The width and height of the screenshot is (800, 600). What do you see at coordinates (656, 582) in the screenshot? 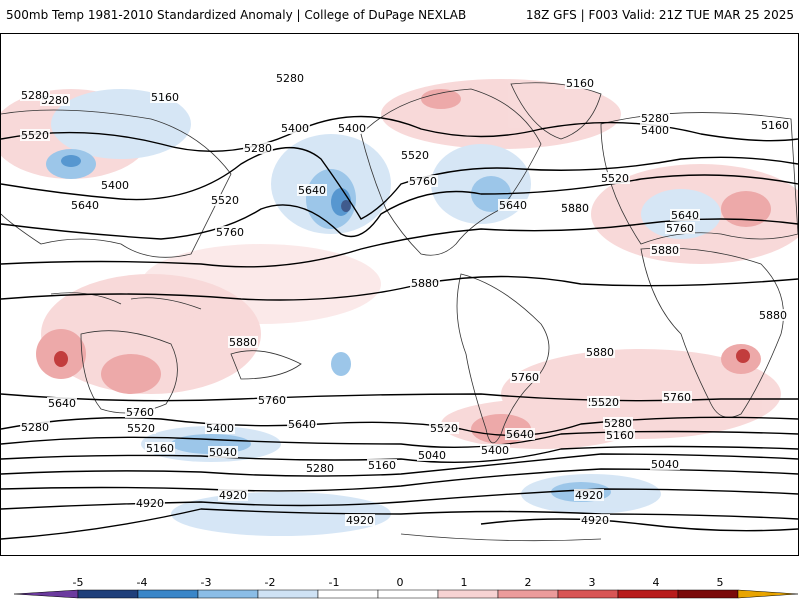
I see `colorbar-tick-label: 4` at bounding box center [656, 582].